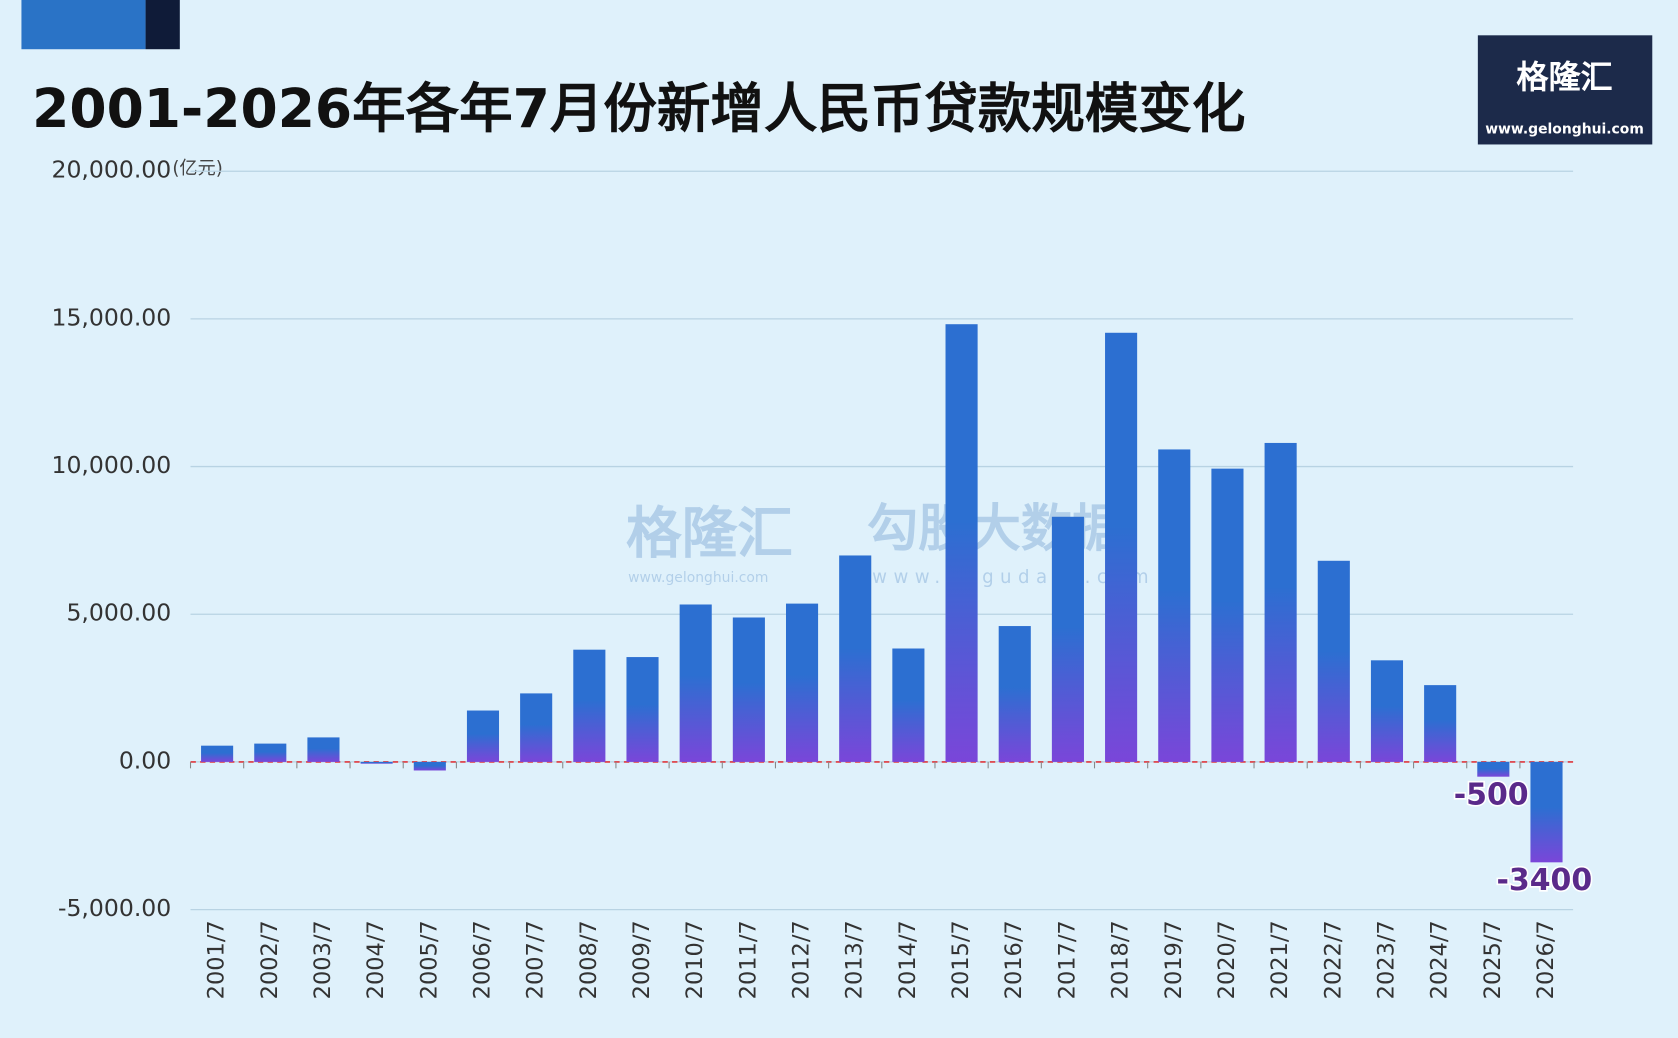 This screenshot has height=1038, width=1678. Describe the element at coordinates (1564, 129) in the screenshot. I see `logo-url: www.gelonghui.com` at that location.